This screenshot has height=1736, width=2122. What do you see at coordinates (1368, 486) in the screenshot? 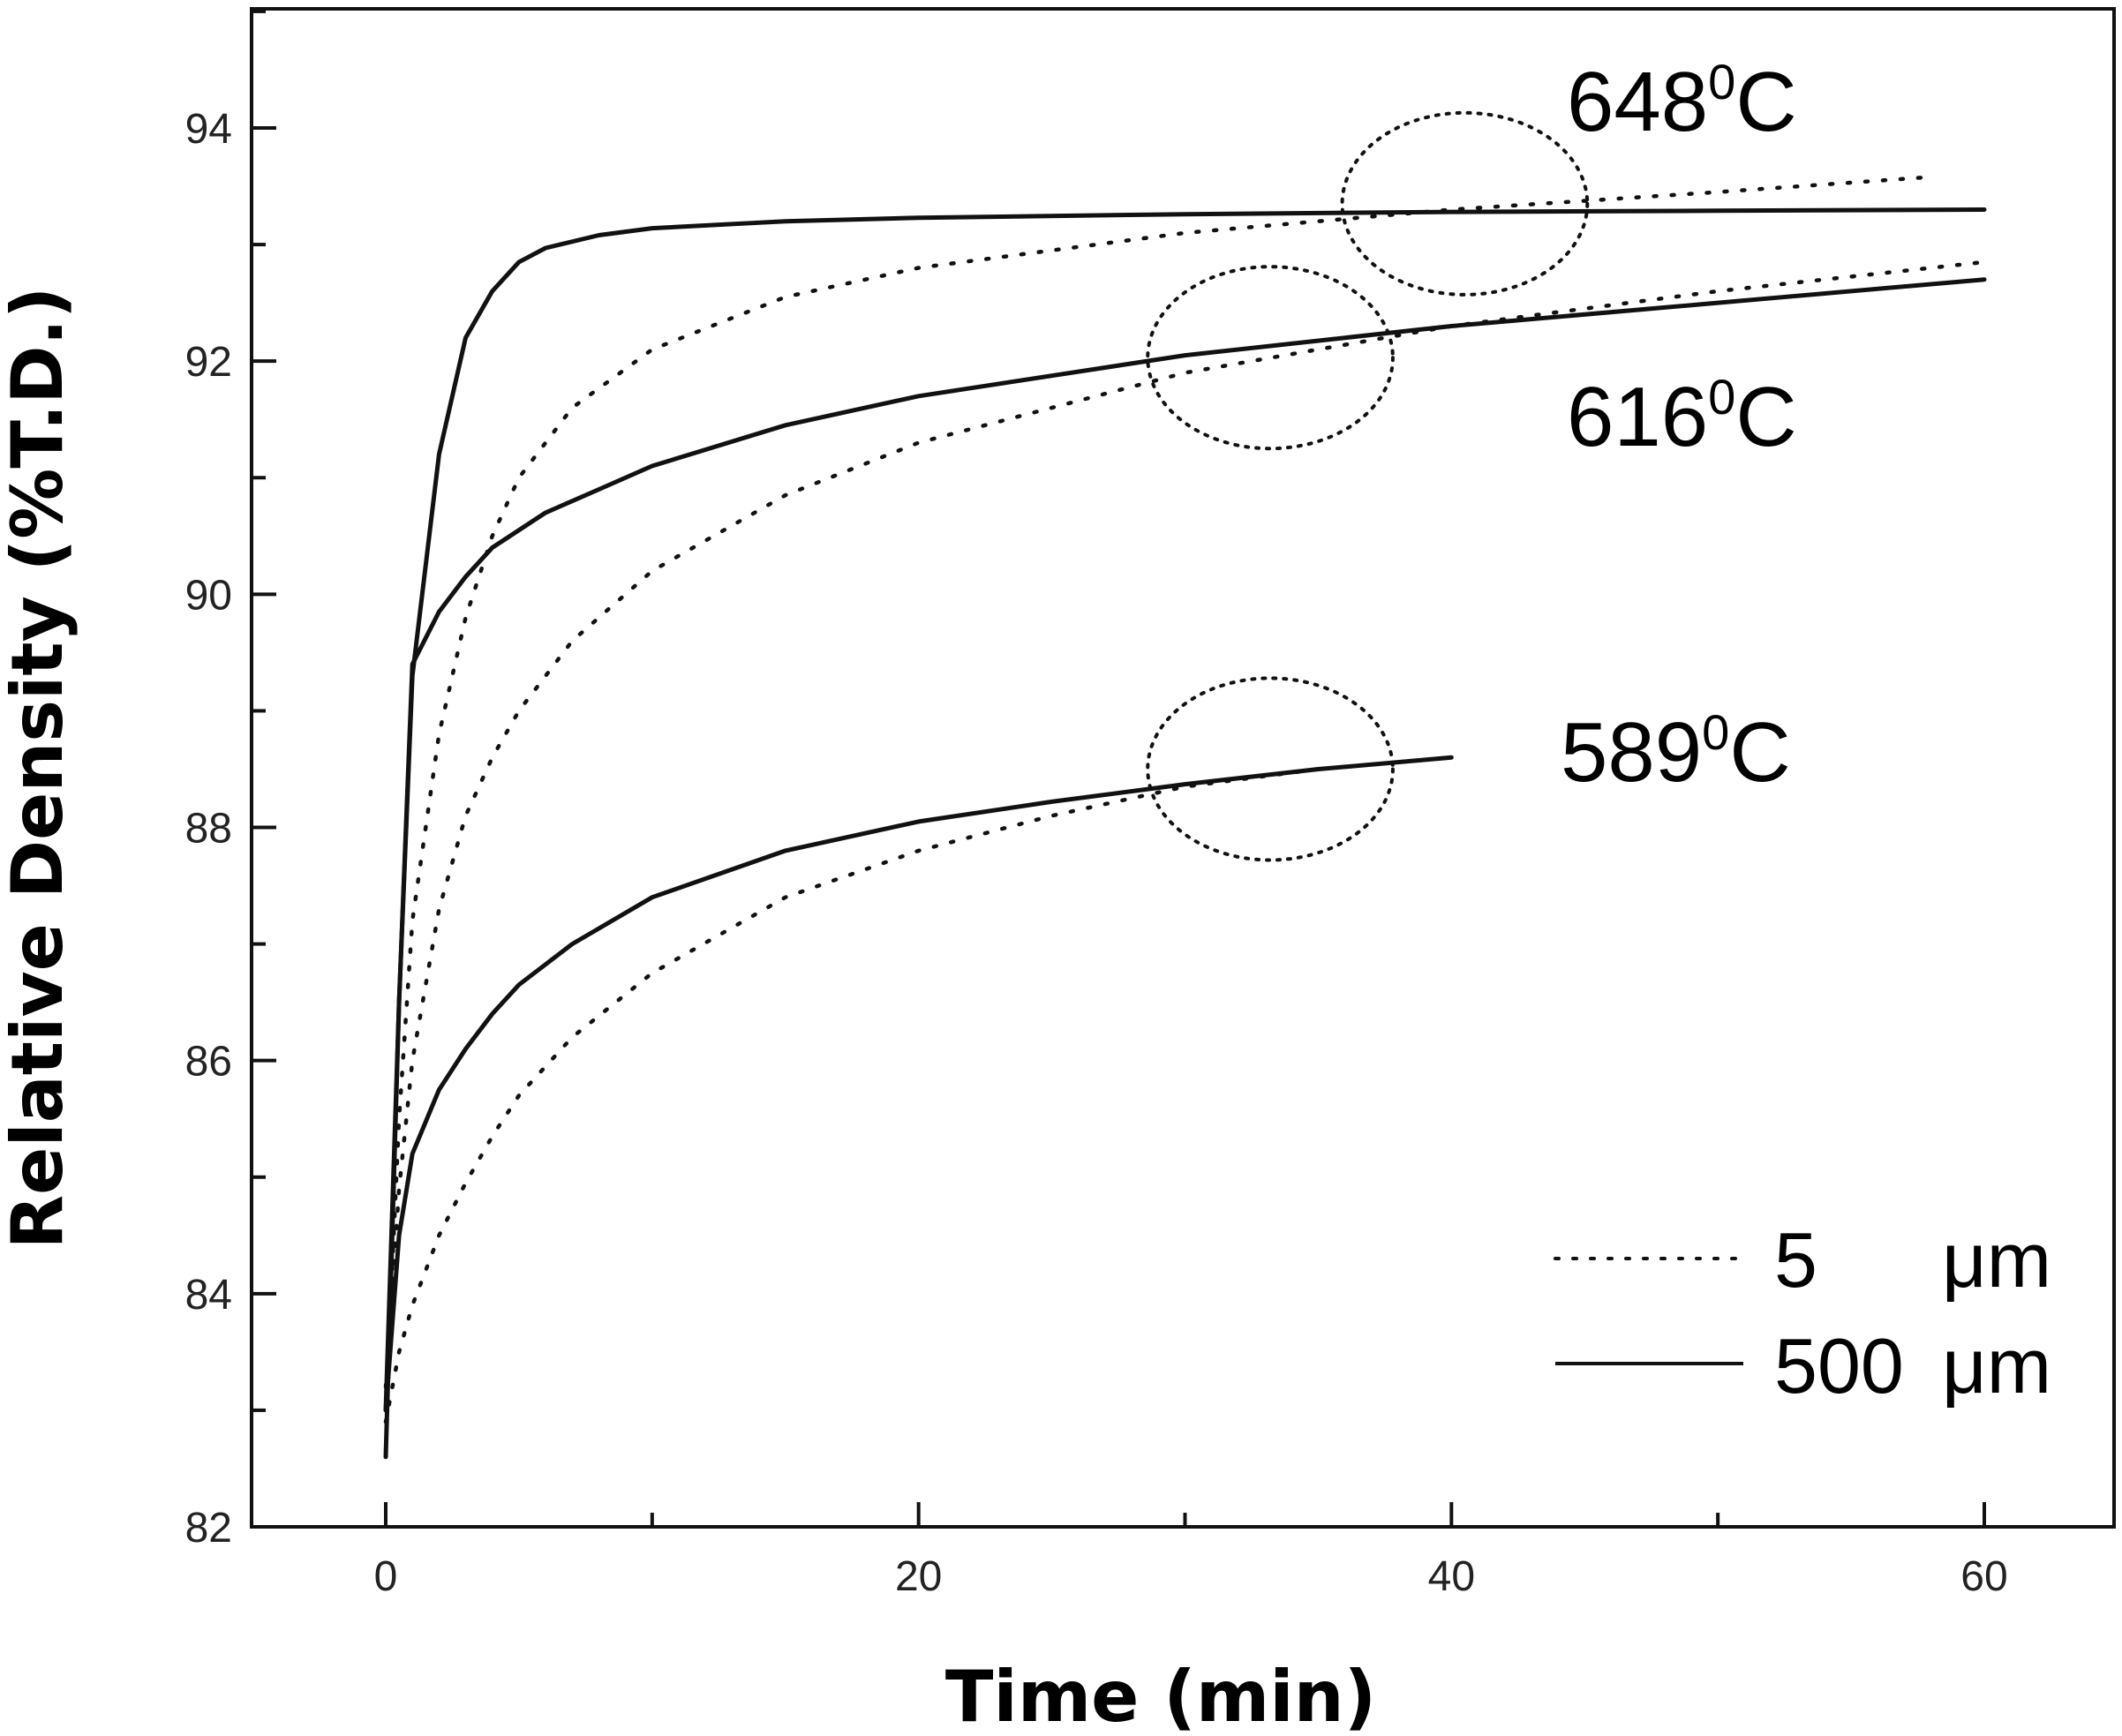
I see `ellipse-layer` at bounding box center [1368, 486].